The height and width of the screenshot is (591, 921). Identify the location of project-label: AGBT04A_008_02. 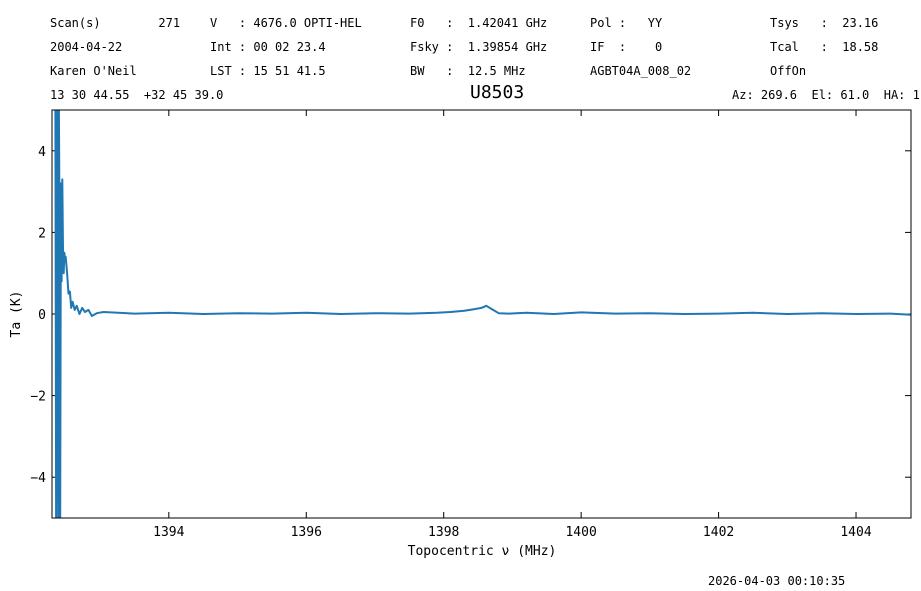
(641, 71).